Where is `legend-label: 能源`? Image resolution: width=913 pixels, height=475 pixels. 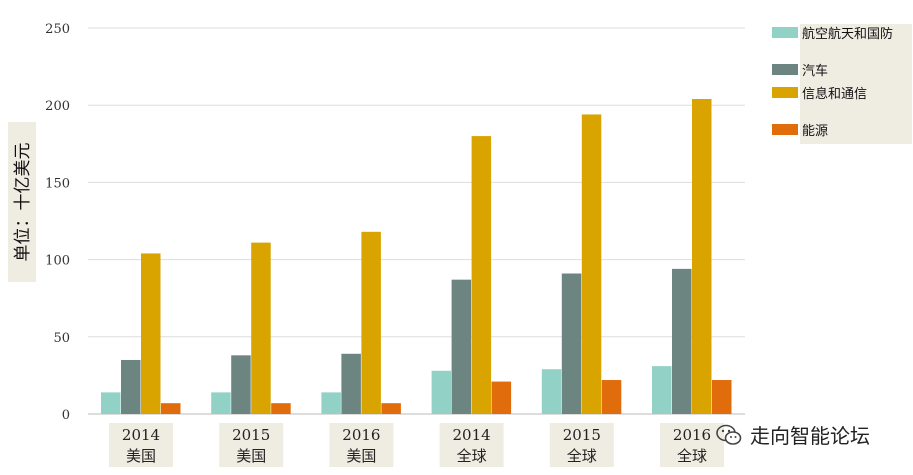 legend-label: 能源 is located at coordinates (815, 131).